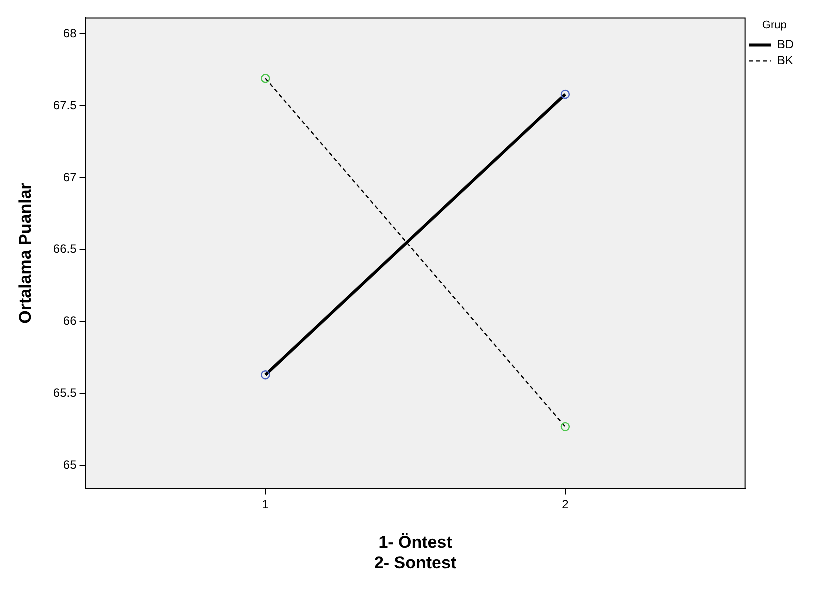 This screenshot has width=816, height=590. What do you see at coordinates (774, 26) in the screenshot?
I see `legend-title: Grup` at bounding box center [774, 26].